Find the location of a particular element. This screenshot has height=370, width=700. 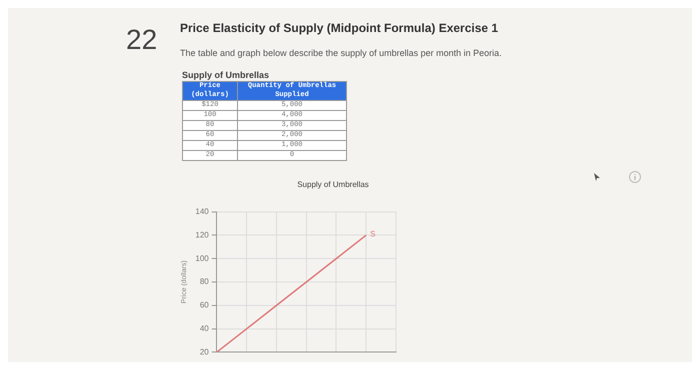

y-tick-label: 40 is located at coordinates (205, 329).